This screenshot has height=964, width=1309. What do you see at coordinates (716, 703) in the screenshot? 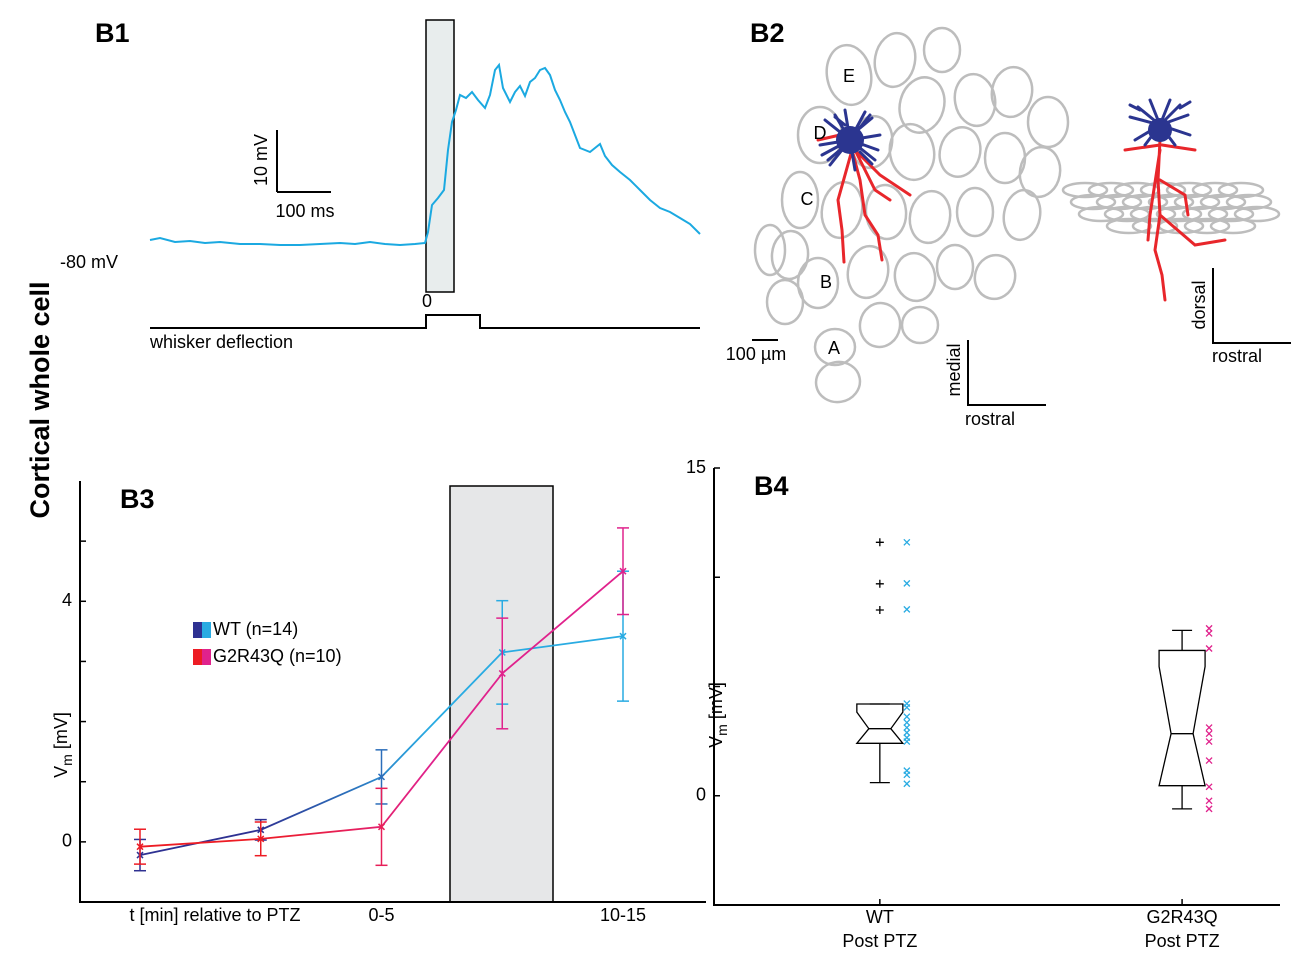
I see `y-label-unit: [mV]` at bounding box center [716, 703].